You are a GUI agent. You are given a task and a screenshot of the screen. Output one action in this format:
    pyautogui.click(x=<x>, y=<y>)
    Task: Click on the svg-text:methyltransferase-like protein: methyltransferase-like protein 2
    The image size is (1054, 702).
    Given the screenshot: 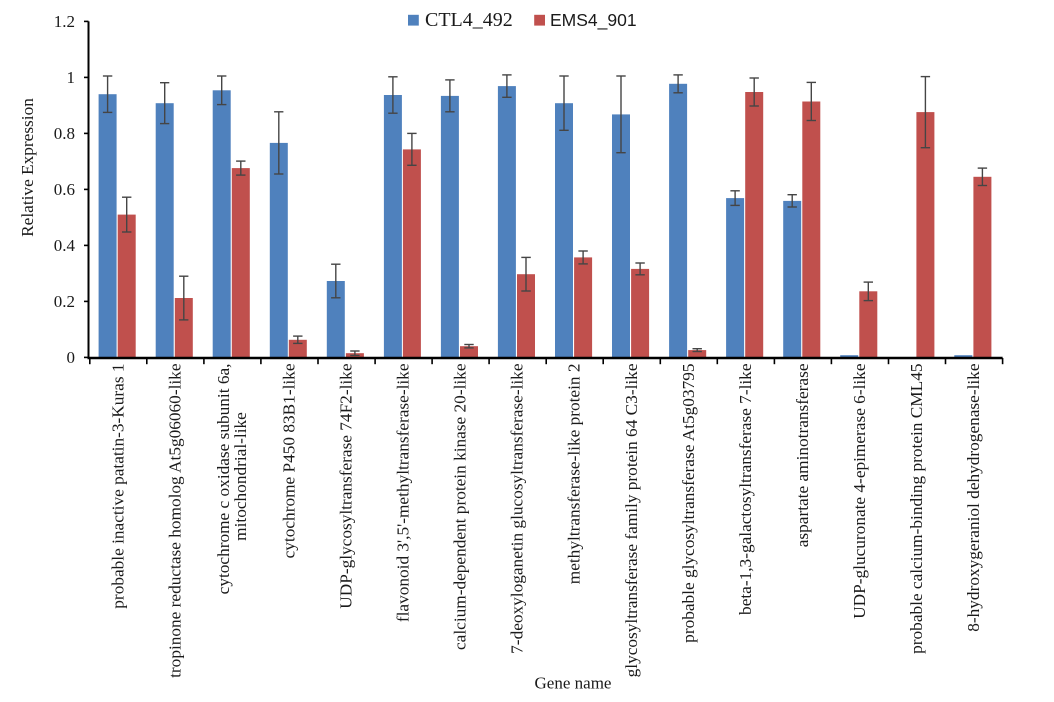 What is the action you would take?
    pyautogui.click(x=574, y=474)
    